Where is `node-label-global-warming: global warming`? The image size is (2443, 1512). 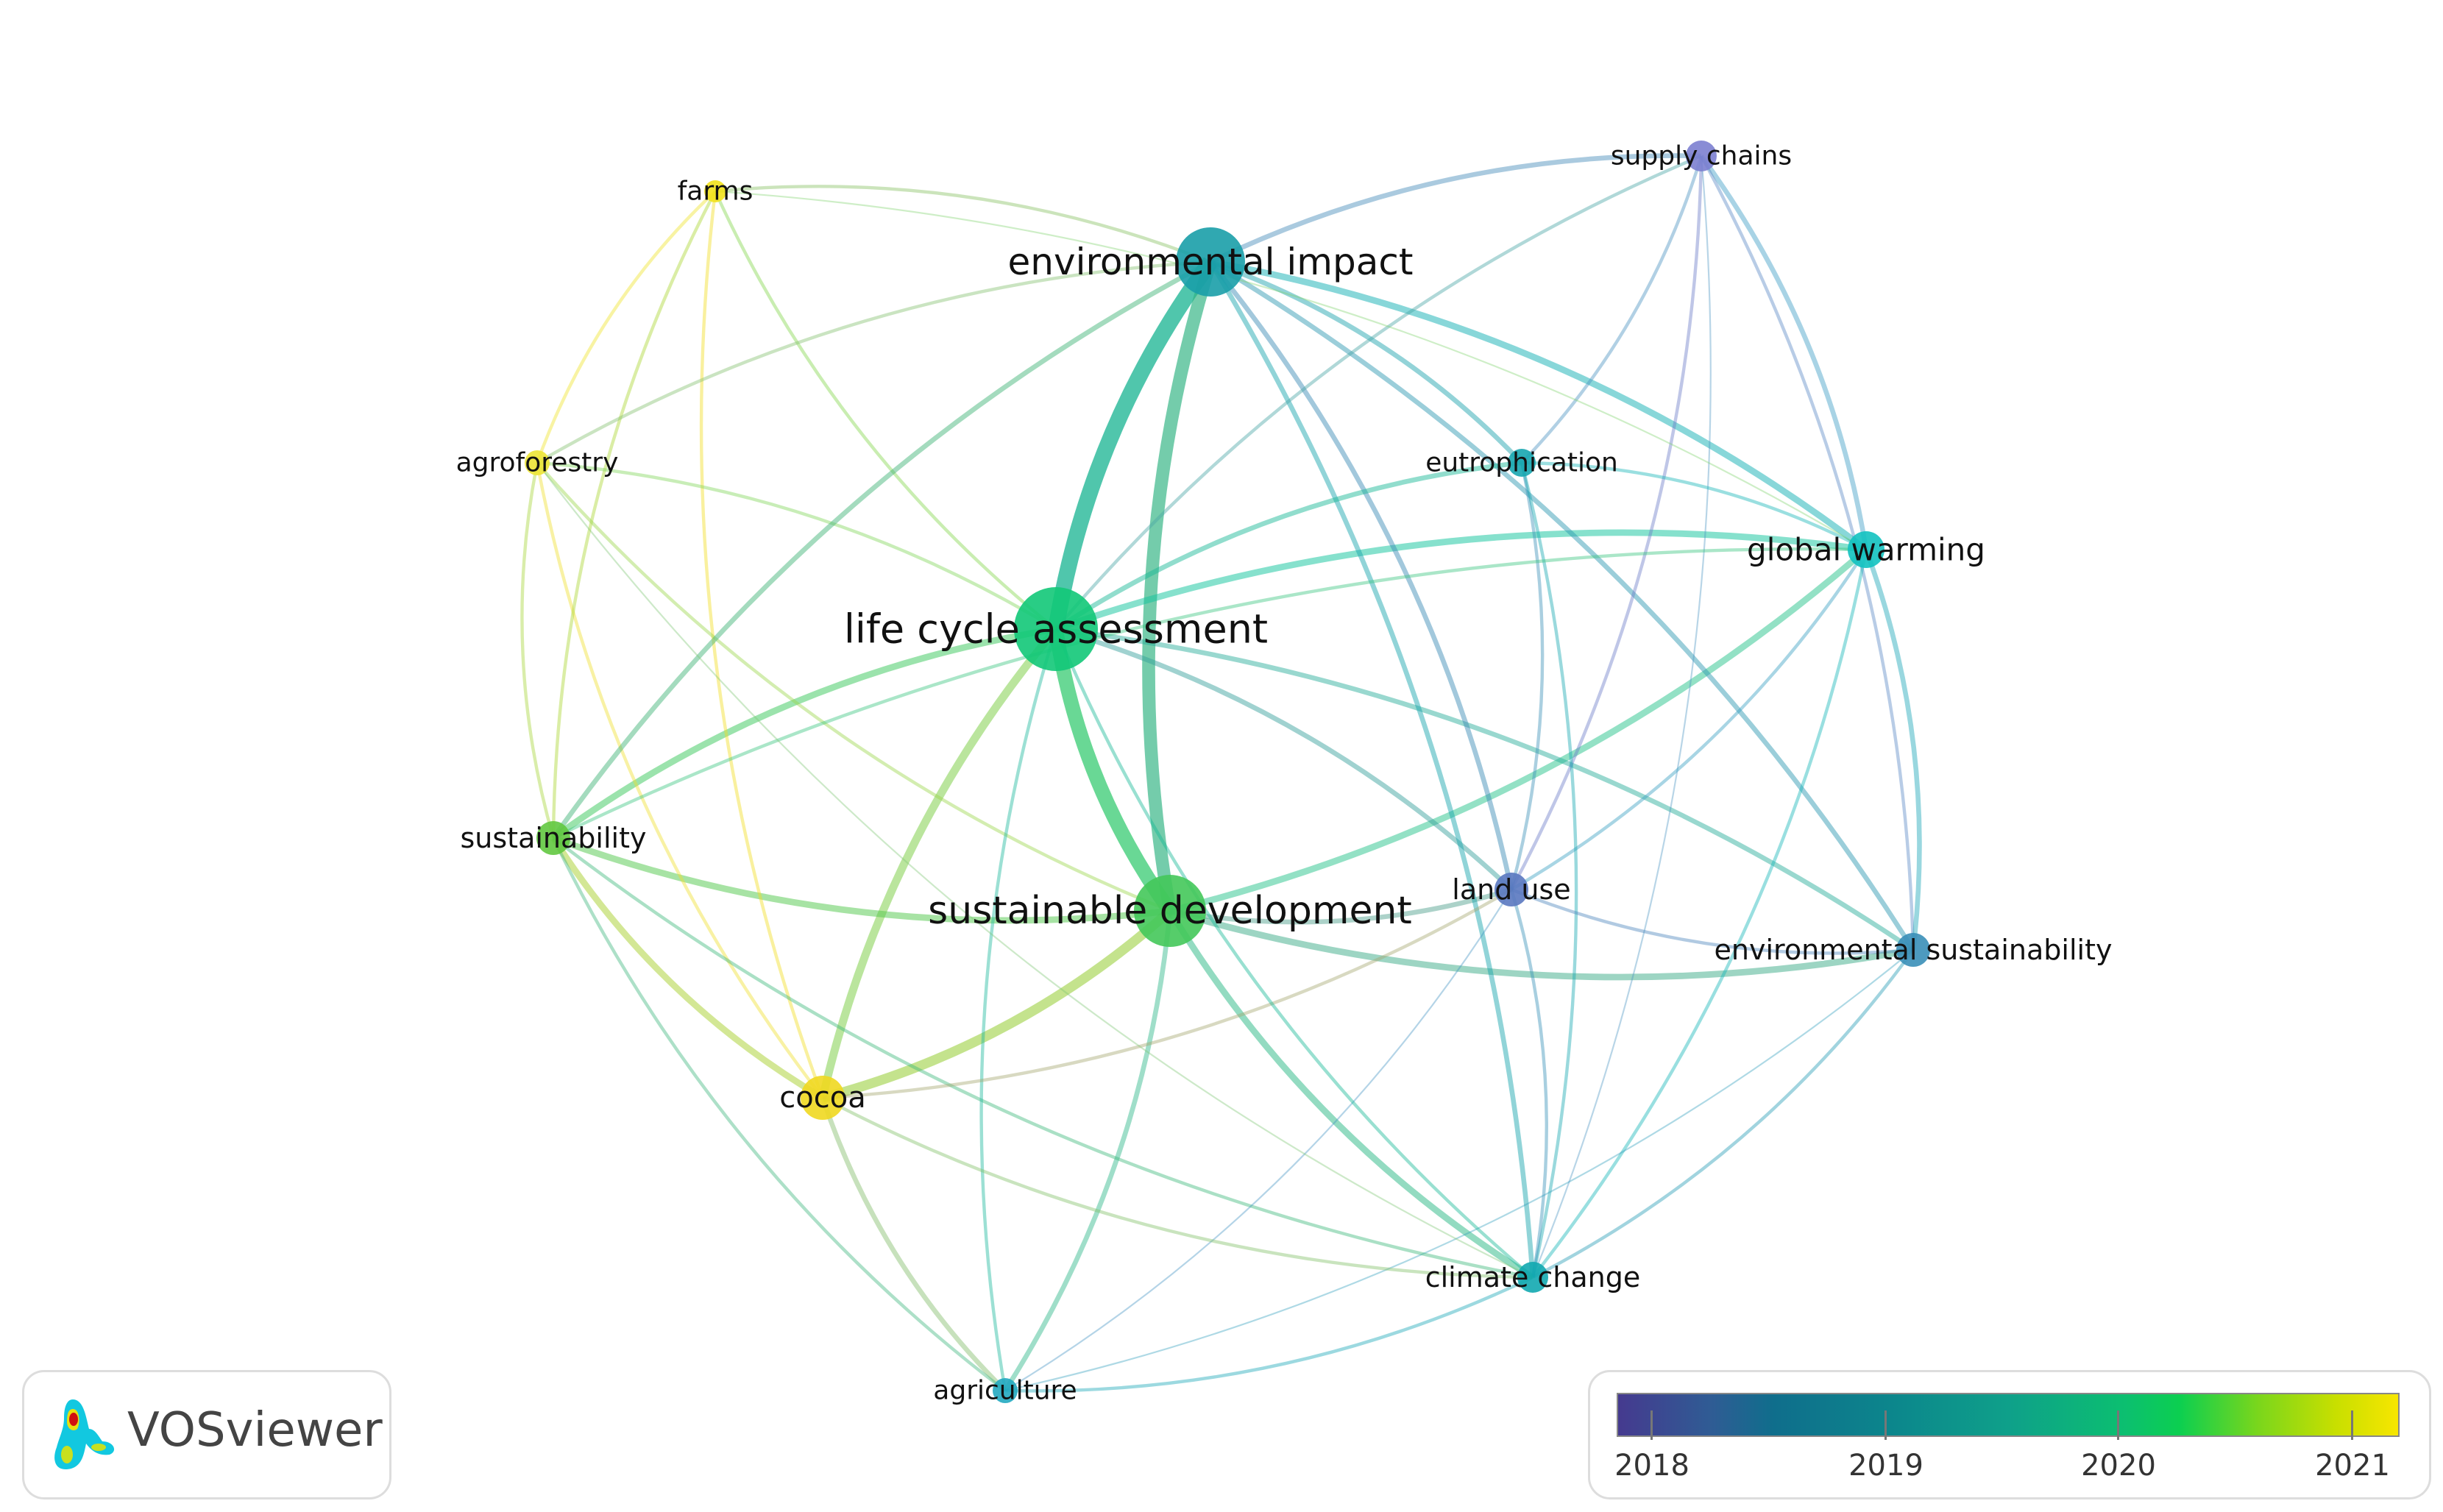
node-label-global-warming: global warming is located at coordinates (1866, 550).